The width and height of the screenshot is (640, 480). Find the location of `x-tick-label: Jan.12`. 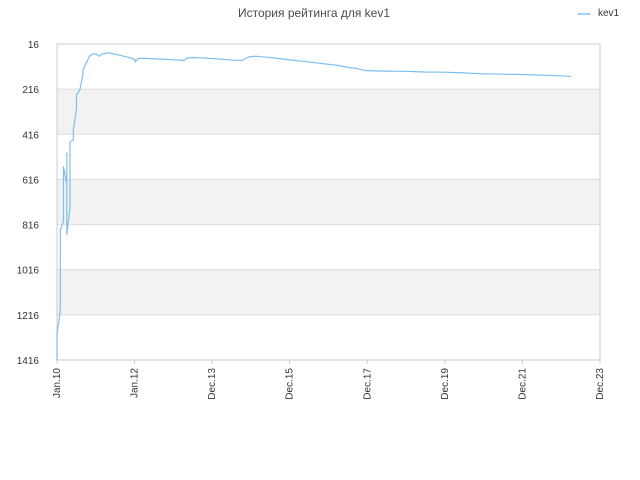

x-tick-label: Jan.12 is located at coordinates (135, 383).